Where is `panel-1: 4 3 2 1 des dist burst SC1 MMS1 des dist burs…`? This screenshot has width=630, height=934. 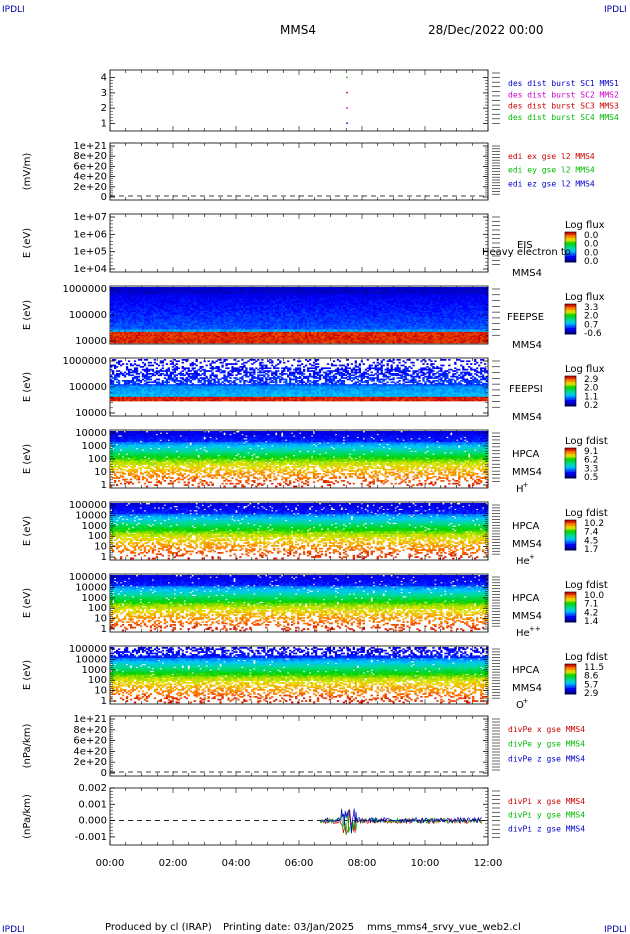
panel-1: 4 3 2 1 des dist burst SC1 MMS1 des dist burs… is located at coordinates (360, 100).